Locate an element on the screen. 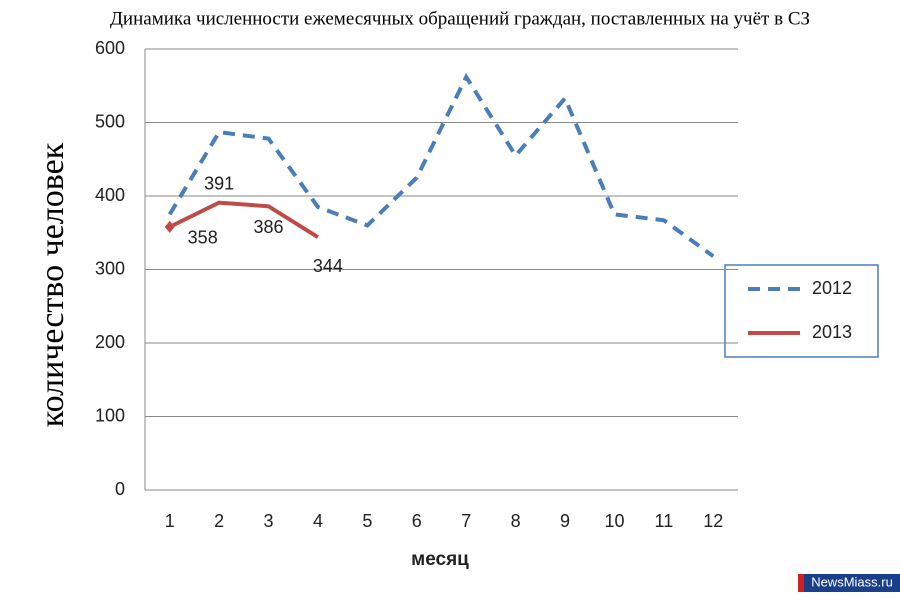 The width and height of the screenshot is (900, 600). y-tick-label: 200 is located at coordinates (110, 342).